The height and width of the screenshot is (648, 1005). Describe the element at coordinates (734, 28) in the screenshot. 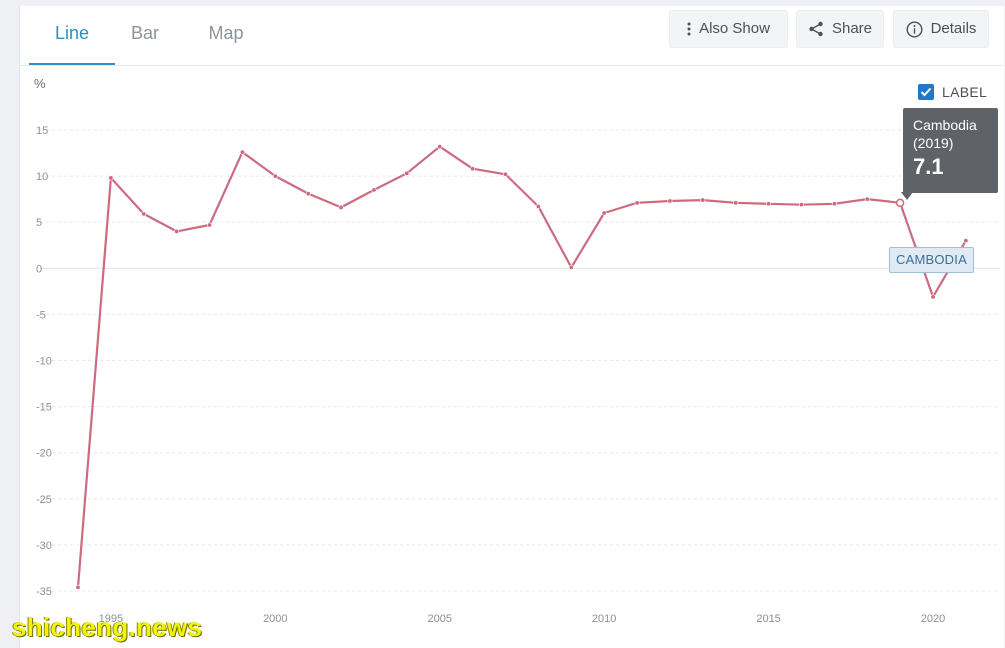

I see `also-show-label: Also Show` at that location.